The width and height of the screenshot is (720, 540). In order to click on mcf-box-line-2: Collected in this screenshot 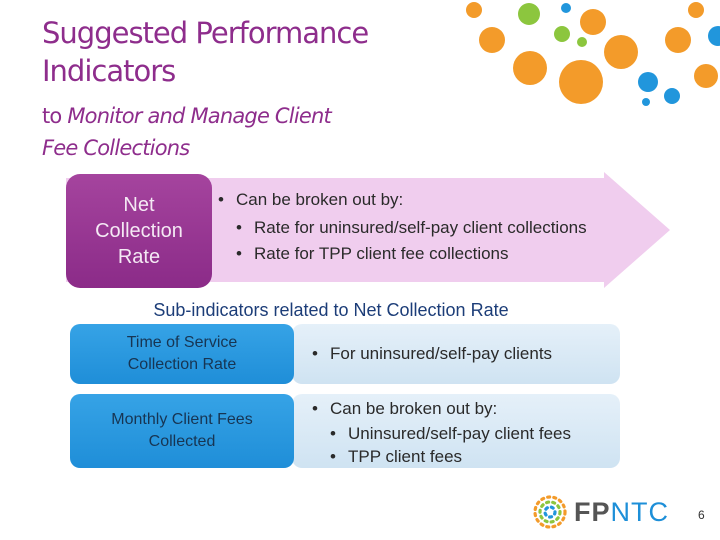, I will do `click(182, 441)`.